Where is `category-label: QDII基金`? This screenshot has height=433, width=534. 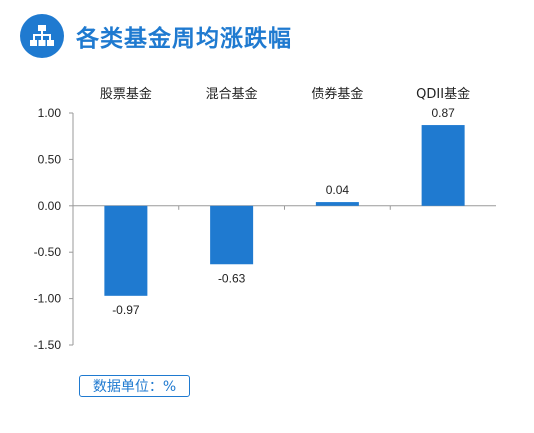 category-label: QDII基金 is located at coordinates (443, 94).